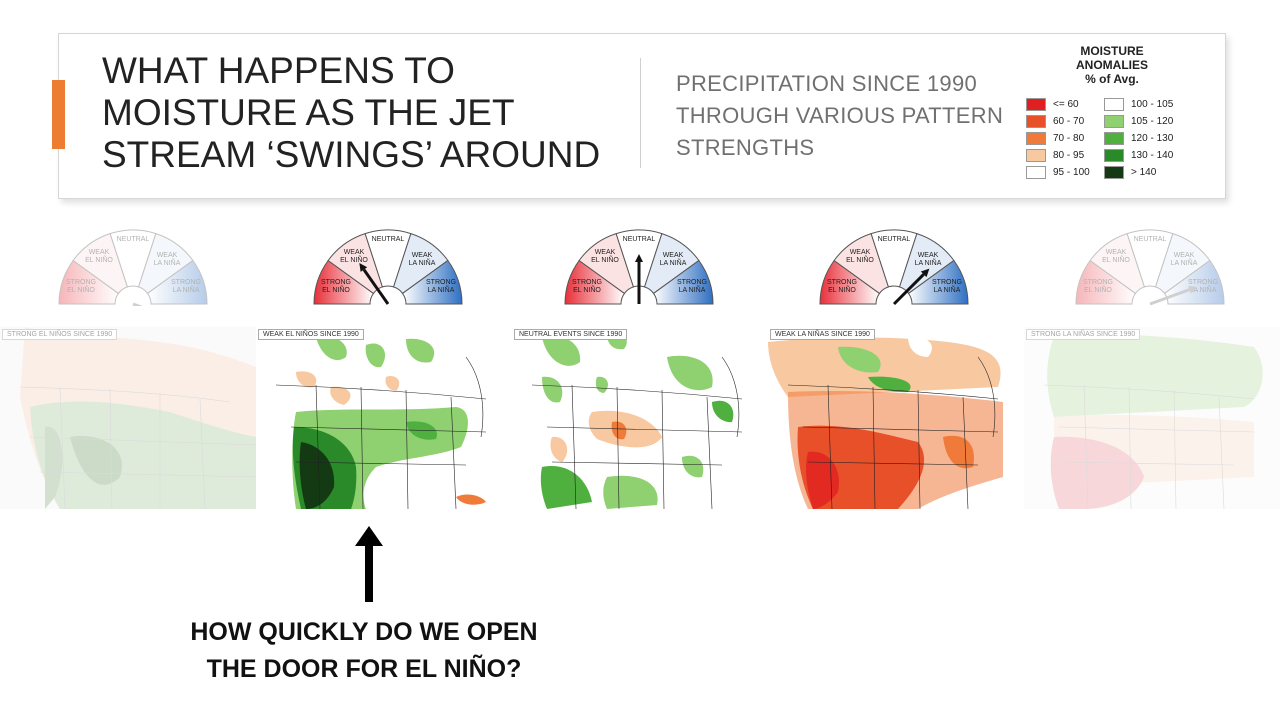 Image resolution: width=1280 pixels, height=720 pixels. I want to click on legend-label: <= 60, so click(1066, 104).